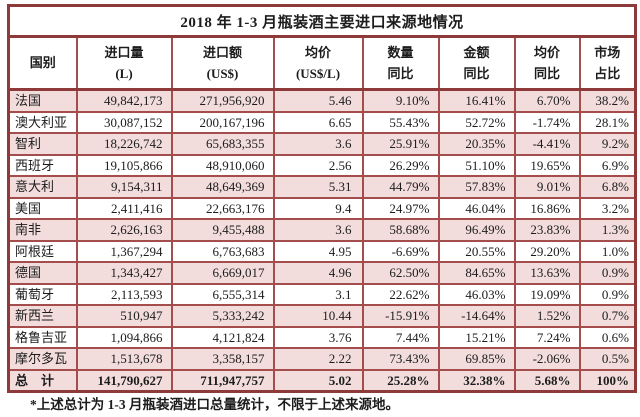  What do you see at coordinates (547, 380) in the screenshot?
I see `cell-price-yoy: 5.68%` at bounding box center [547, 380].